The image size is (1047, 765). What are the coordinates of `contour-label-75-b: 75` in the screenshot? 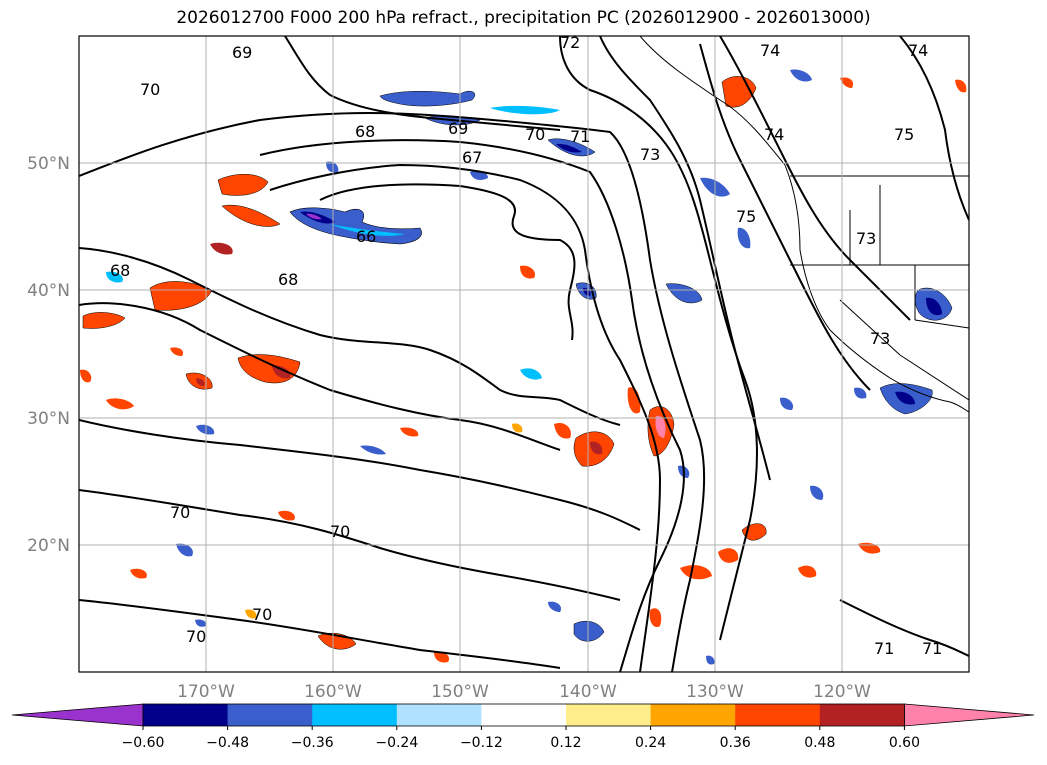 It's located at (904, 134).